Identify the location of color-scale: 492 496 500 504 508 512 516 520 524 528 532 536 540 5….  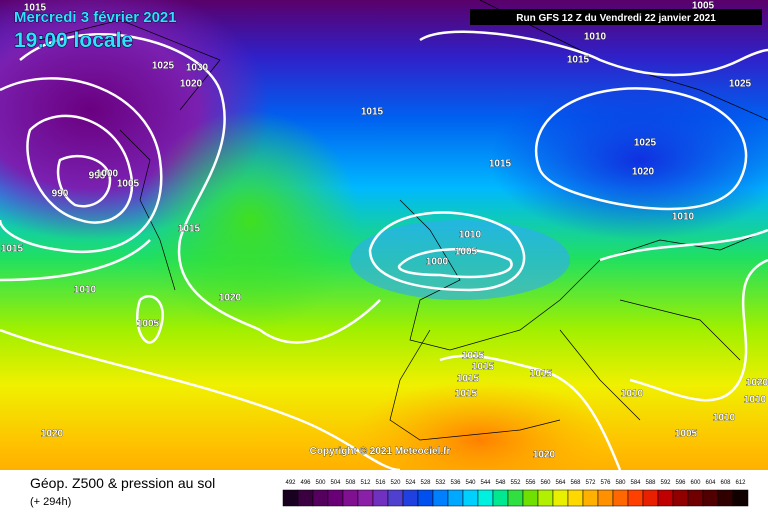
(515, 493).